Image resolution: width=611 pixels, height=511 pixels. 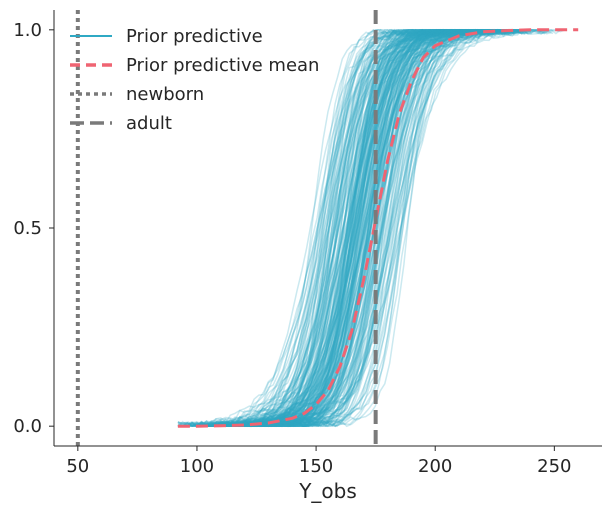 What do you see at coordinates (222, 65) in the screenshot?
I see `legend-label: Prior predictive mean` at bounding box center [222, 65].